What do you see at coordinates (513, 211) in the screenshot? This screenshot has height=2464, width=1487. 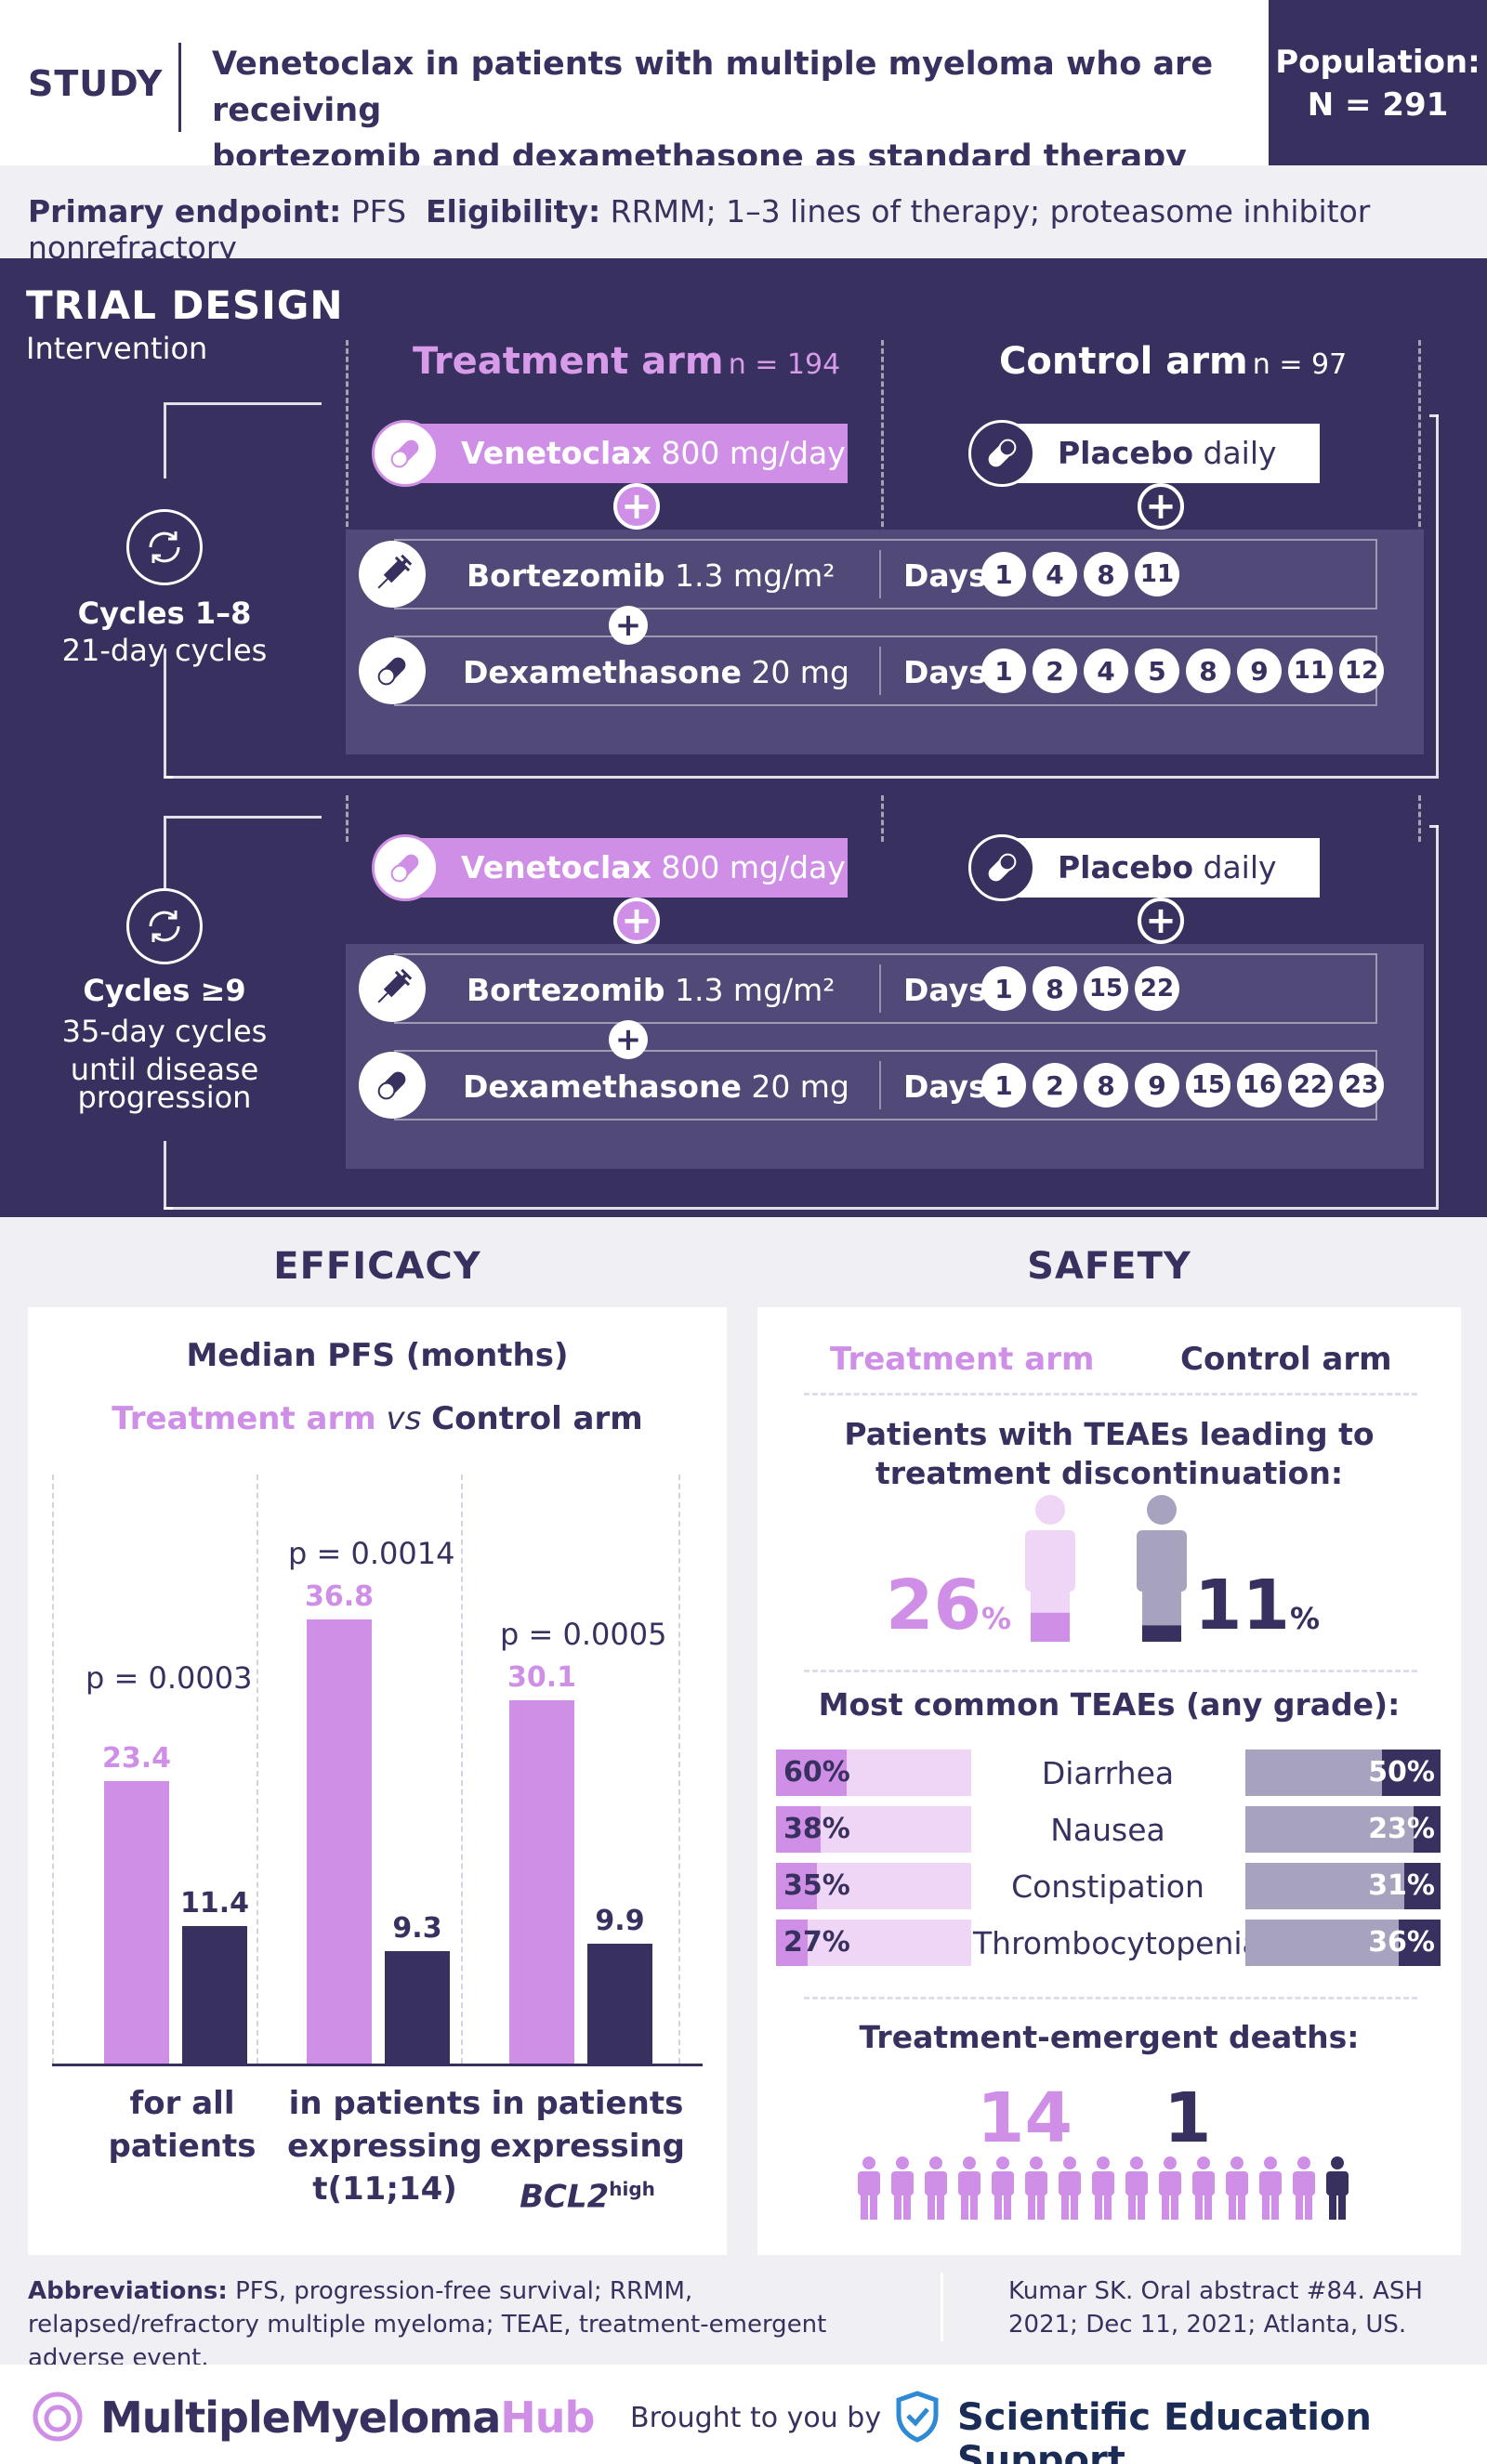 I see `eligibility-label: Eligibility:` at bounding box center [513, 211].